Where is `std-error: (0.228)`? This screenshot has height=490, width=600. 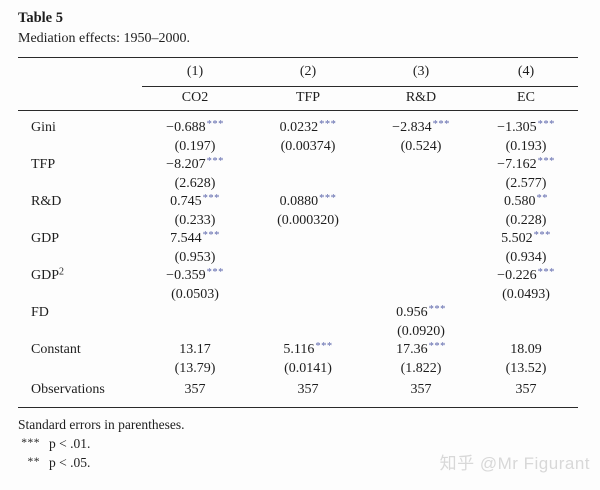
std-error: (0.228) is located at coordinates (526, 220).